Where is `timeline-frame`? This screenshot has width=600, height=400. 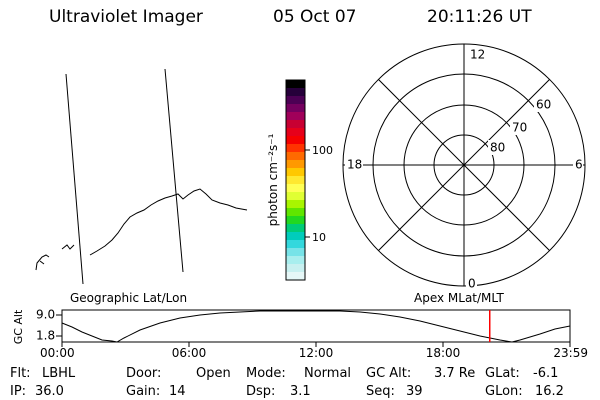
timeline-frame is located at coordinates (316, 326).